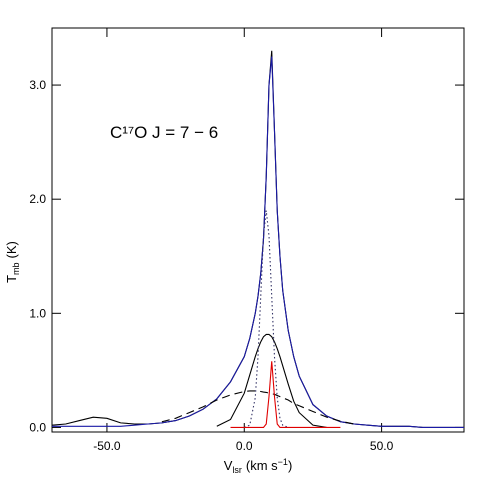 This screenshot has height=491, width=491. I want to click on y-tick-label: 0.0, so click(37, 427).